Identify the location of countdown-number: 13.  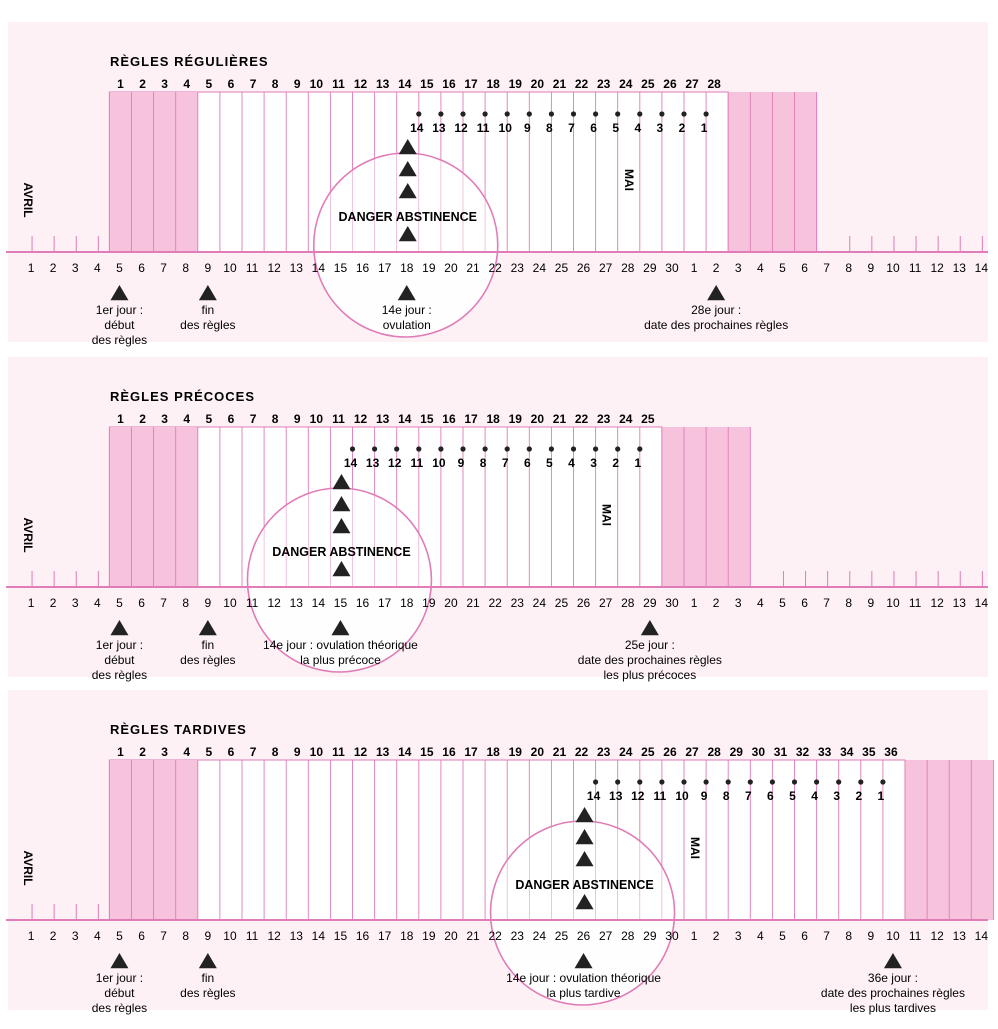
(616, 796).